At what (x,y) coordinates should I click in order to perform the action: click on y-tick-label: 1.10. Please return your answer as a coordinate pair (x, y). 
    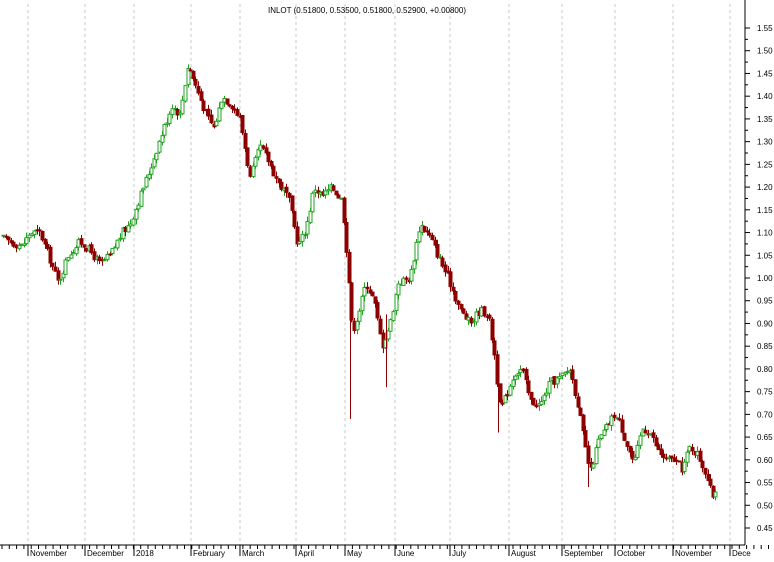
    Looking at the image, I should click on (765, 233).